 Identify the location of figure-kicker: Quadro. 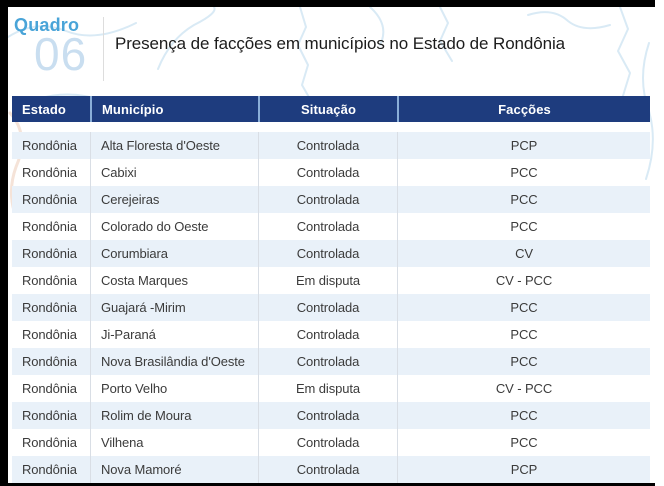
(47, 25).